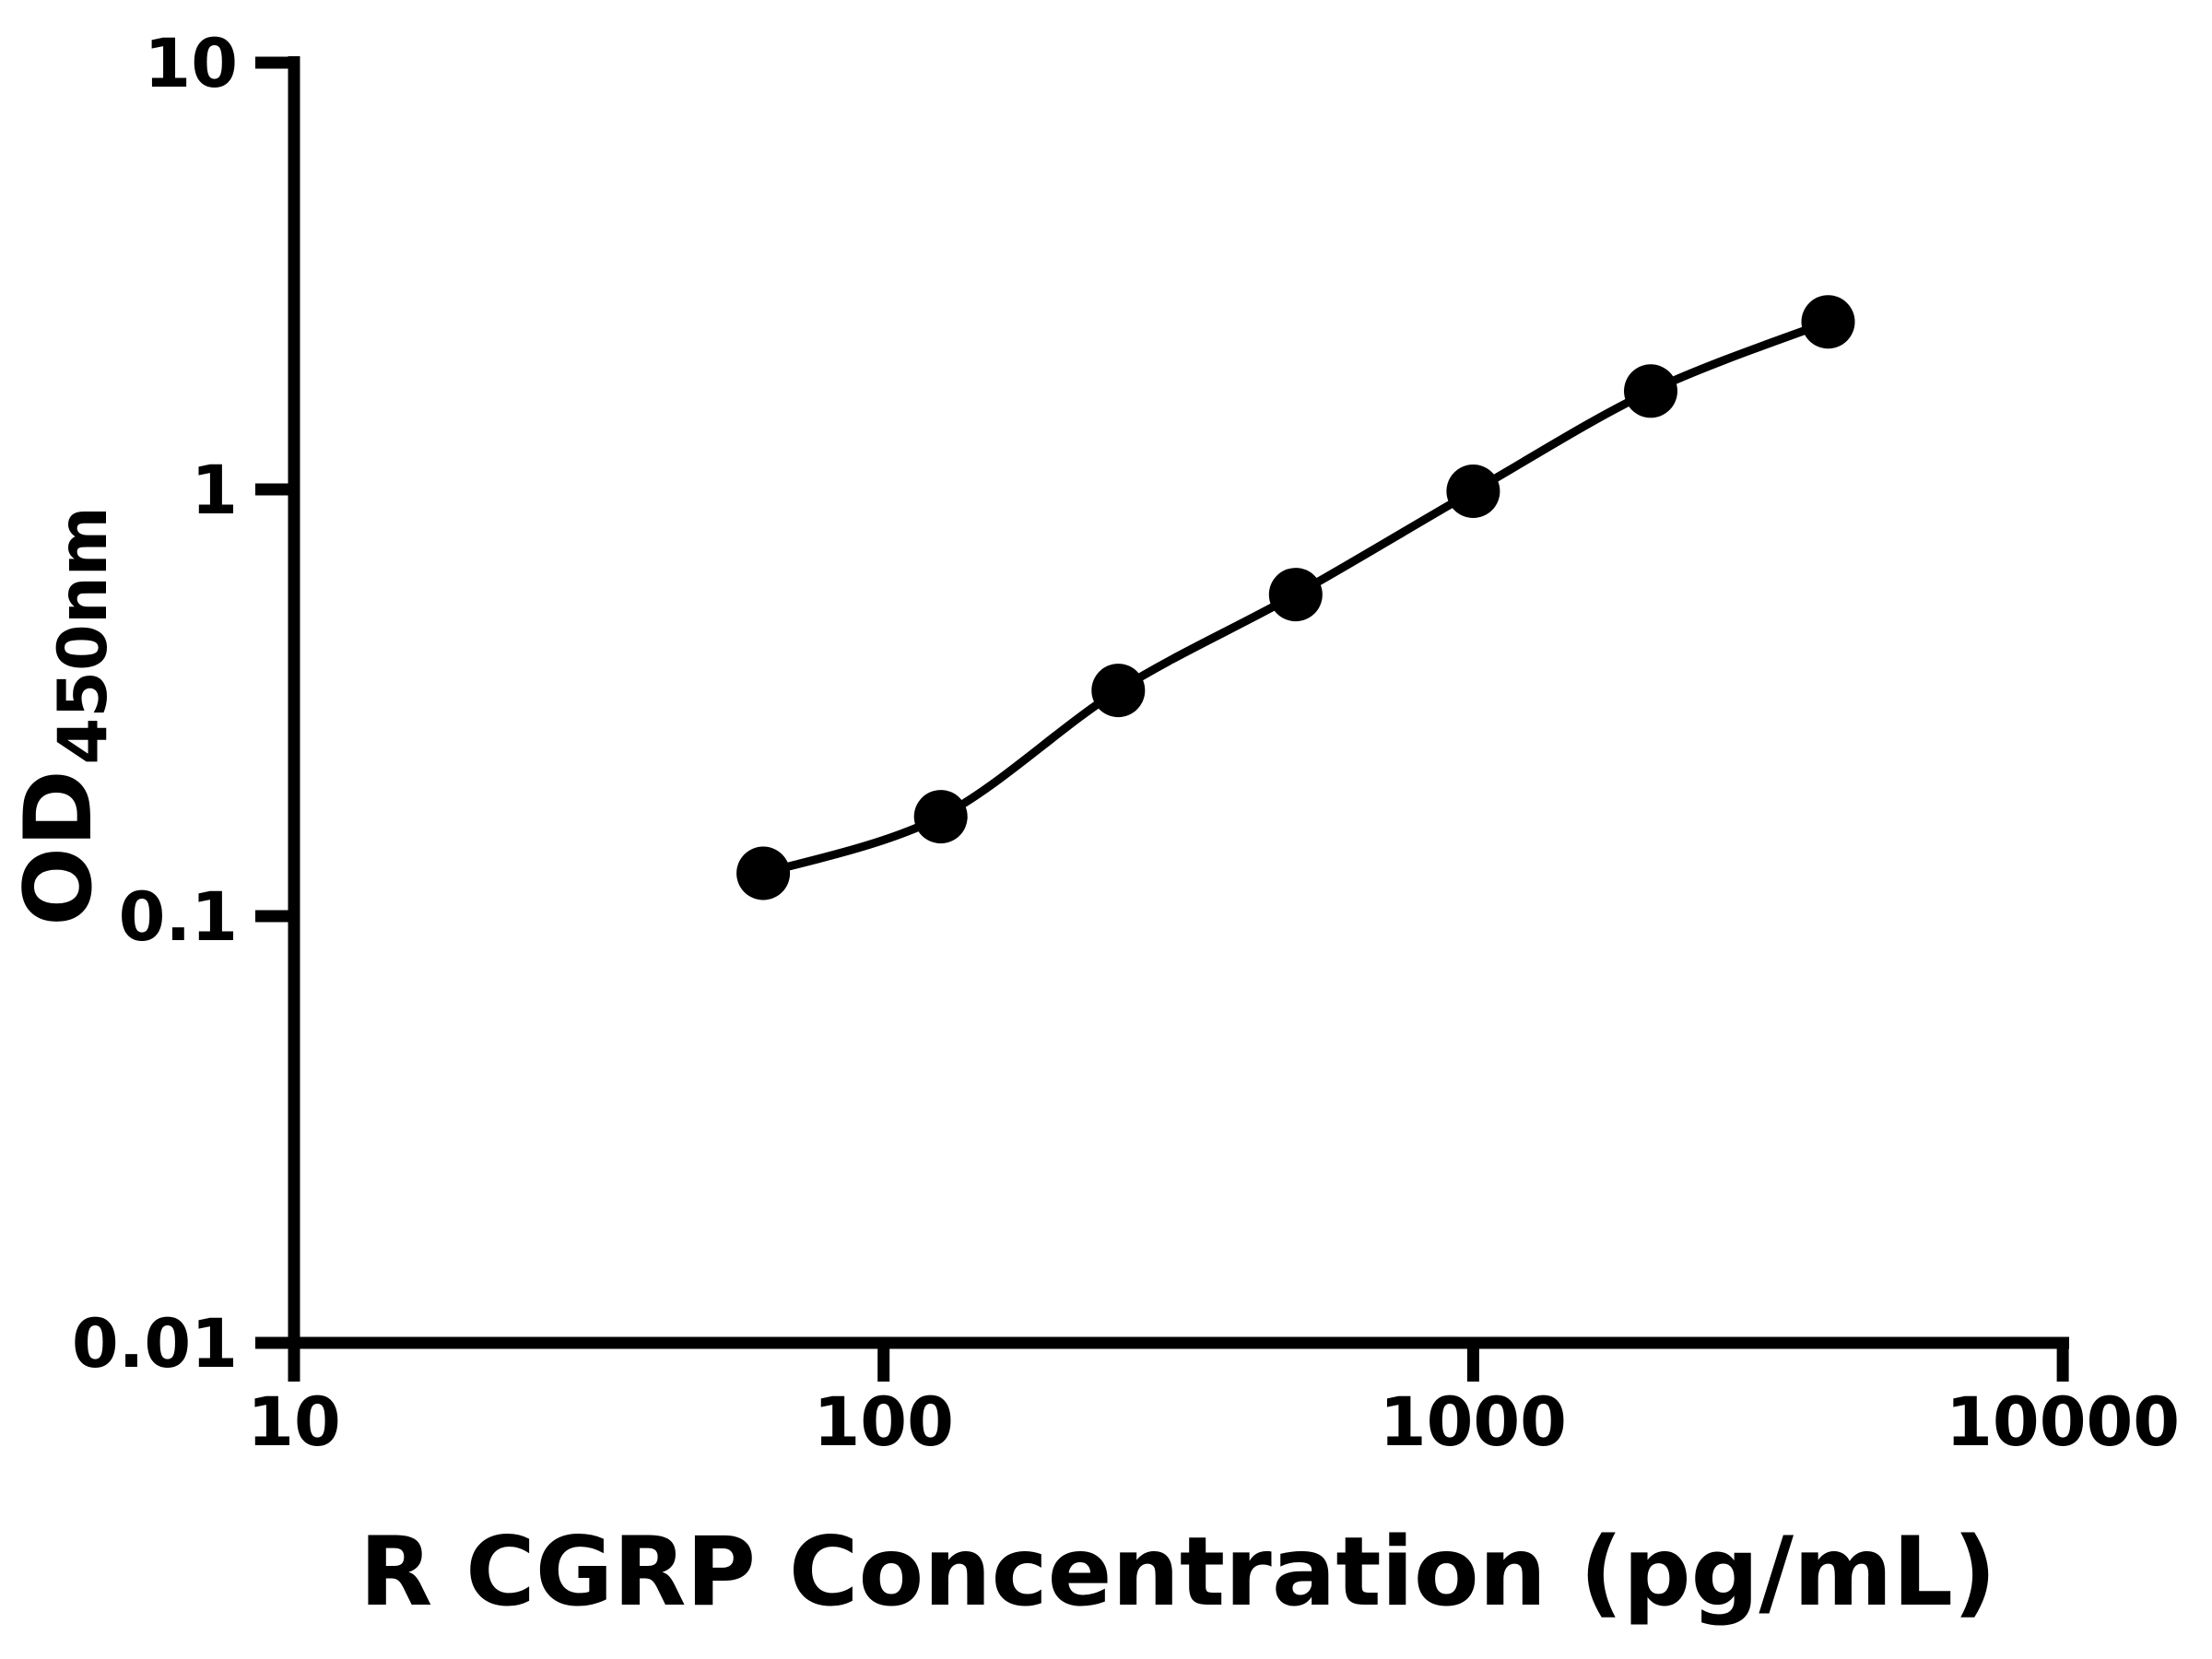 The width and height of the screenshot is (2212, 1659). Describe the element at coordinates (1473, 491) in the screenshot. I see `data-point-marker-1000pgml` at that location.